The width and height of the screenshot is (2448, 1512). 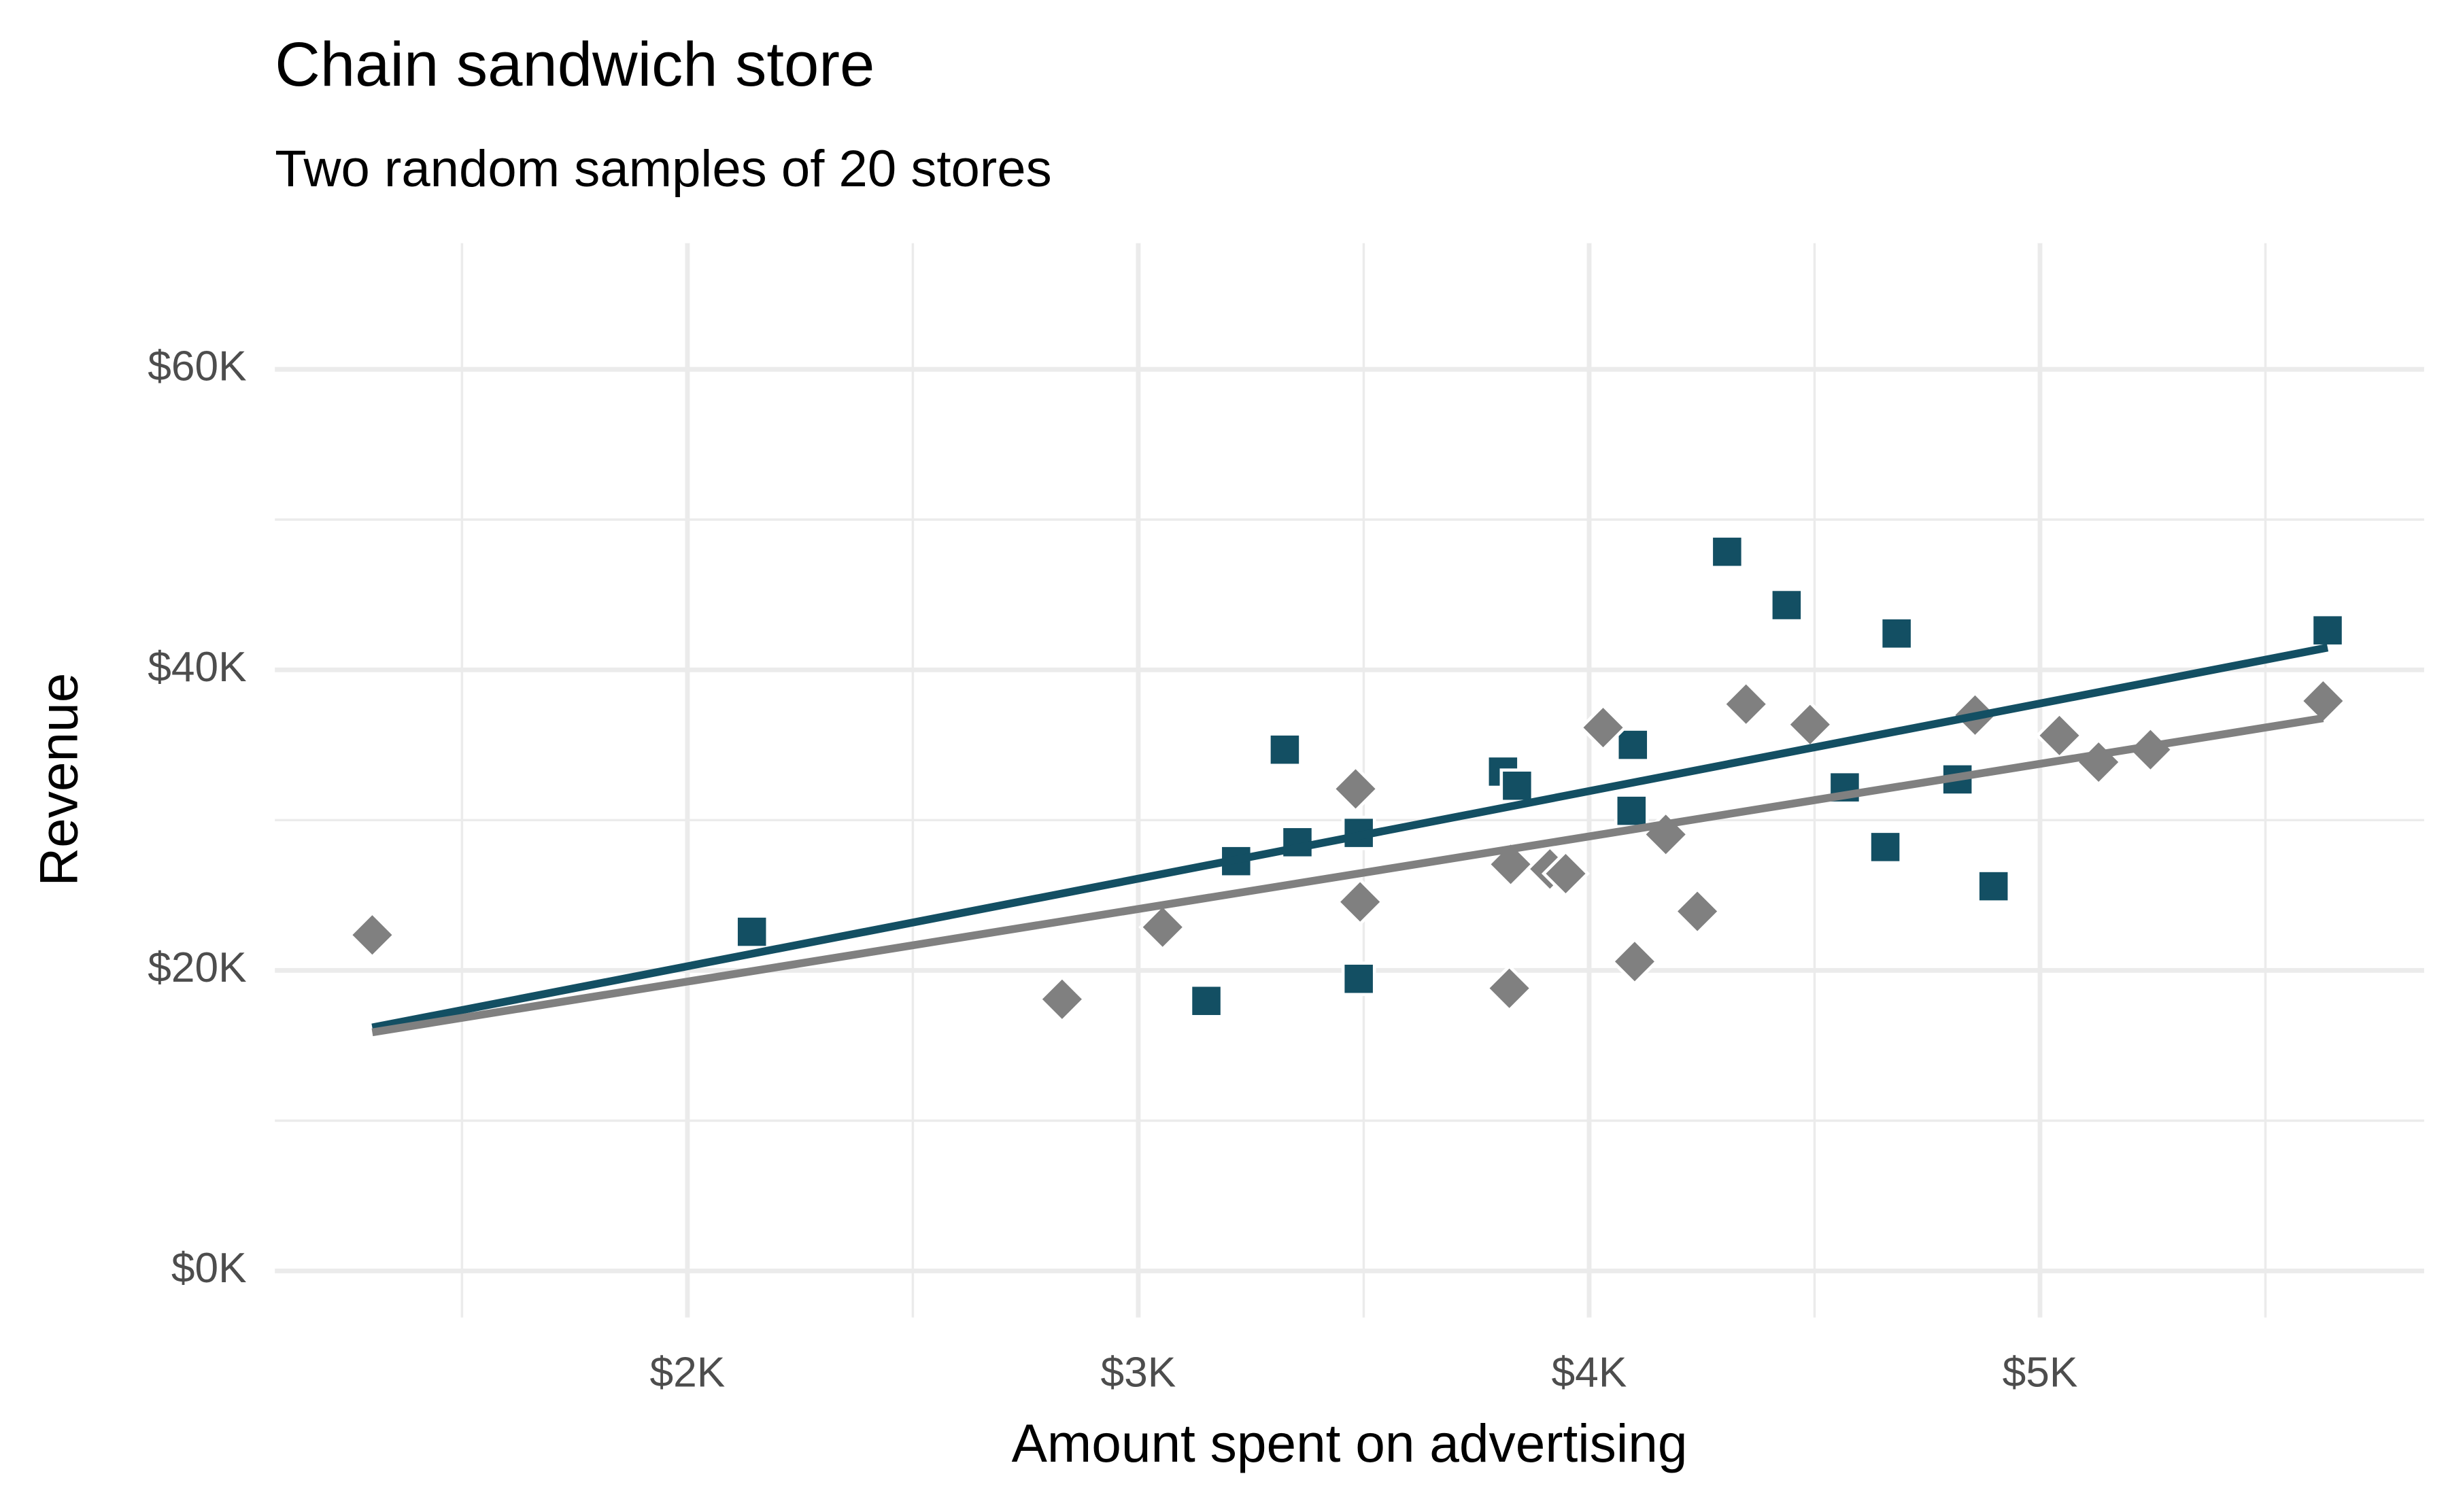 I want to click on chart-subtitle: Two random samples of 20 stores, so click(x=663, y=169).